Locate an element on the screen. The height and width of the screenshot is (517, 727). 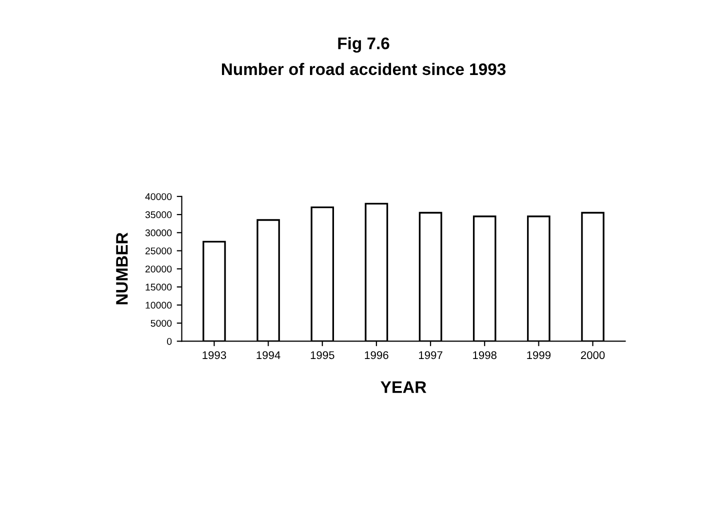
chart-subtitle: Number of road accident since 1993 is located at coordinates (364, 69).